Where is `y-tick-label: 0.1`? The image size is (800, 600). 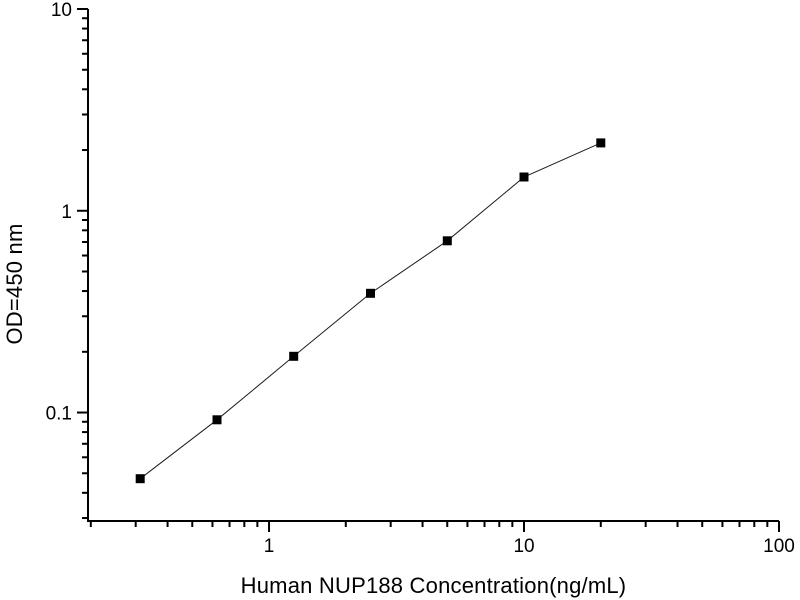 y-tick-label: 0.1 is located at coordinates (59, 414).